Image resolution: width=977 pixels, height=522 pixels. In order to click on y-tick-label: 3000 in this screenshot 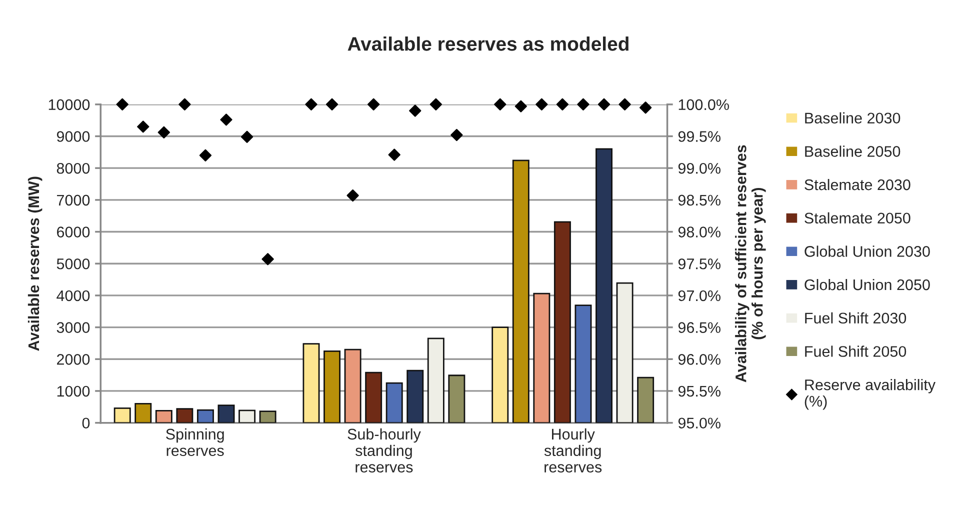, I will do `click(73, 327)`.